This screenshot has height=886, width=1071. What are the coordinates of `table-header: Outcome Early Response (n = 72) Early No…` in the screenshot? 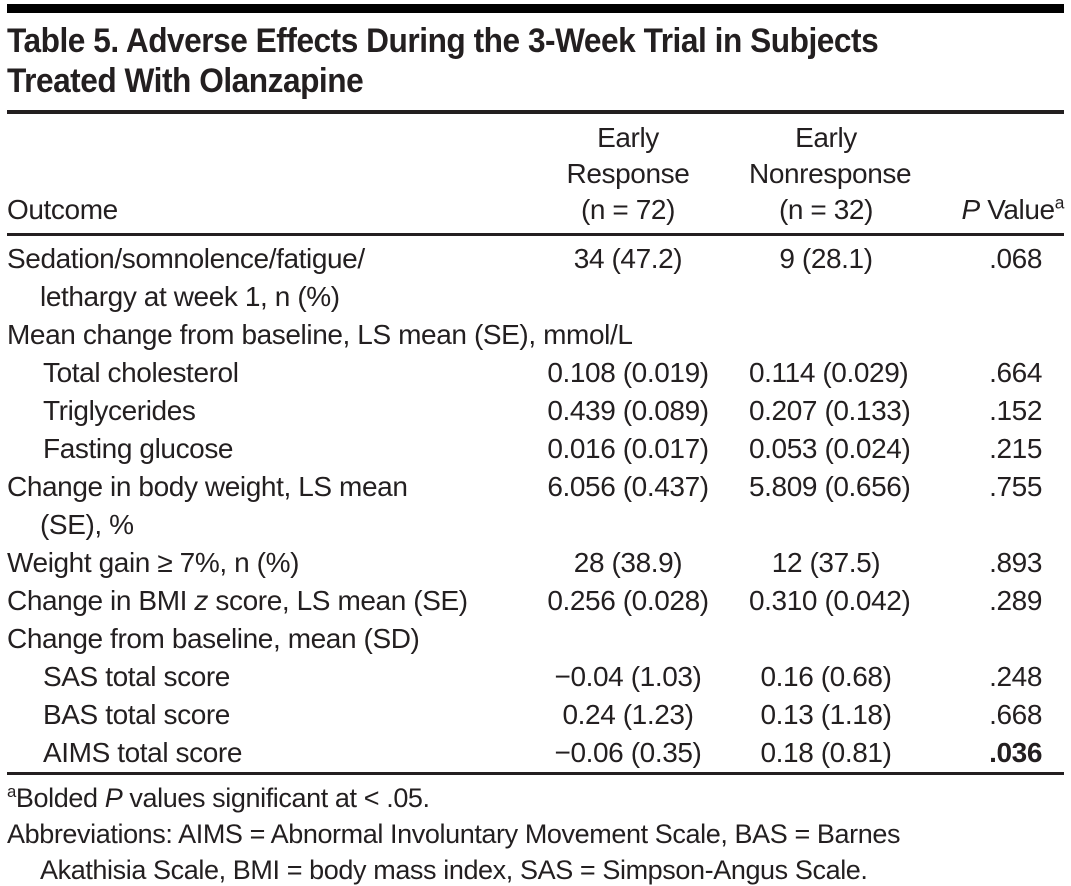 It's located at (536, 175).